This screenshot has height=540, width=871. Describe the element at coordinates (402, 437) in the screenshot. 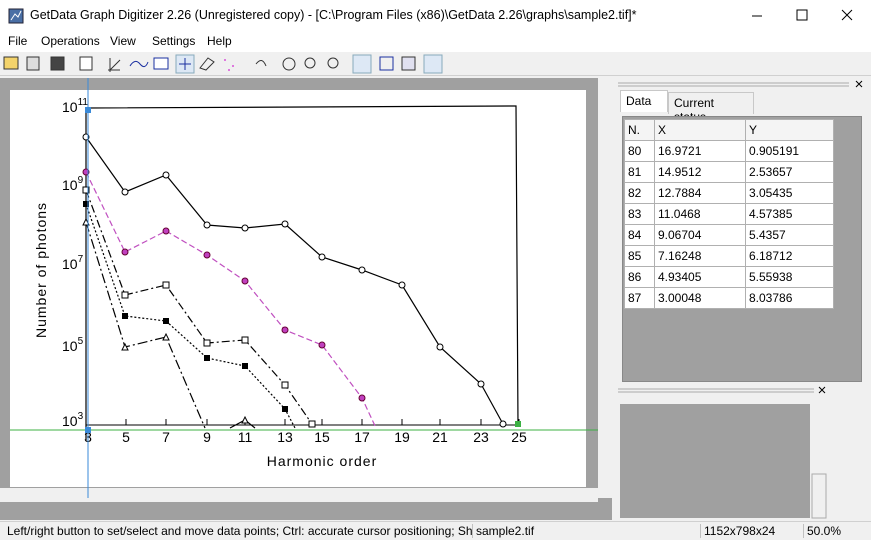

I see `x-tick-label: 19` at that location.